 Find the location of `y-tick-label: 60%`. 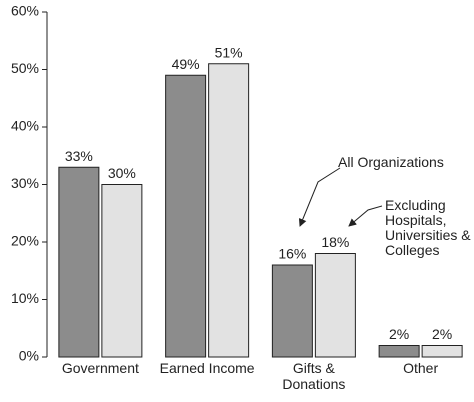

y-tick-label: 60% is located at coordinates (25, 11).